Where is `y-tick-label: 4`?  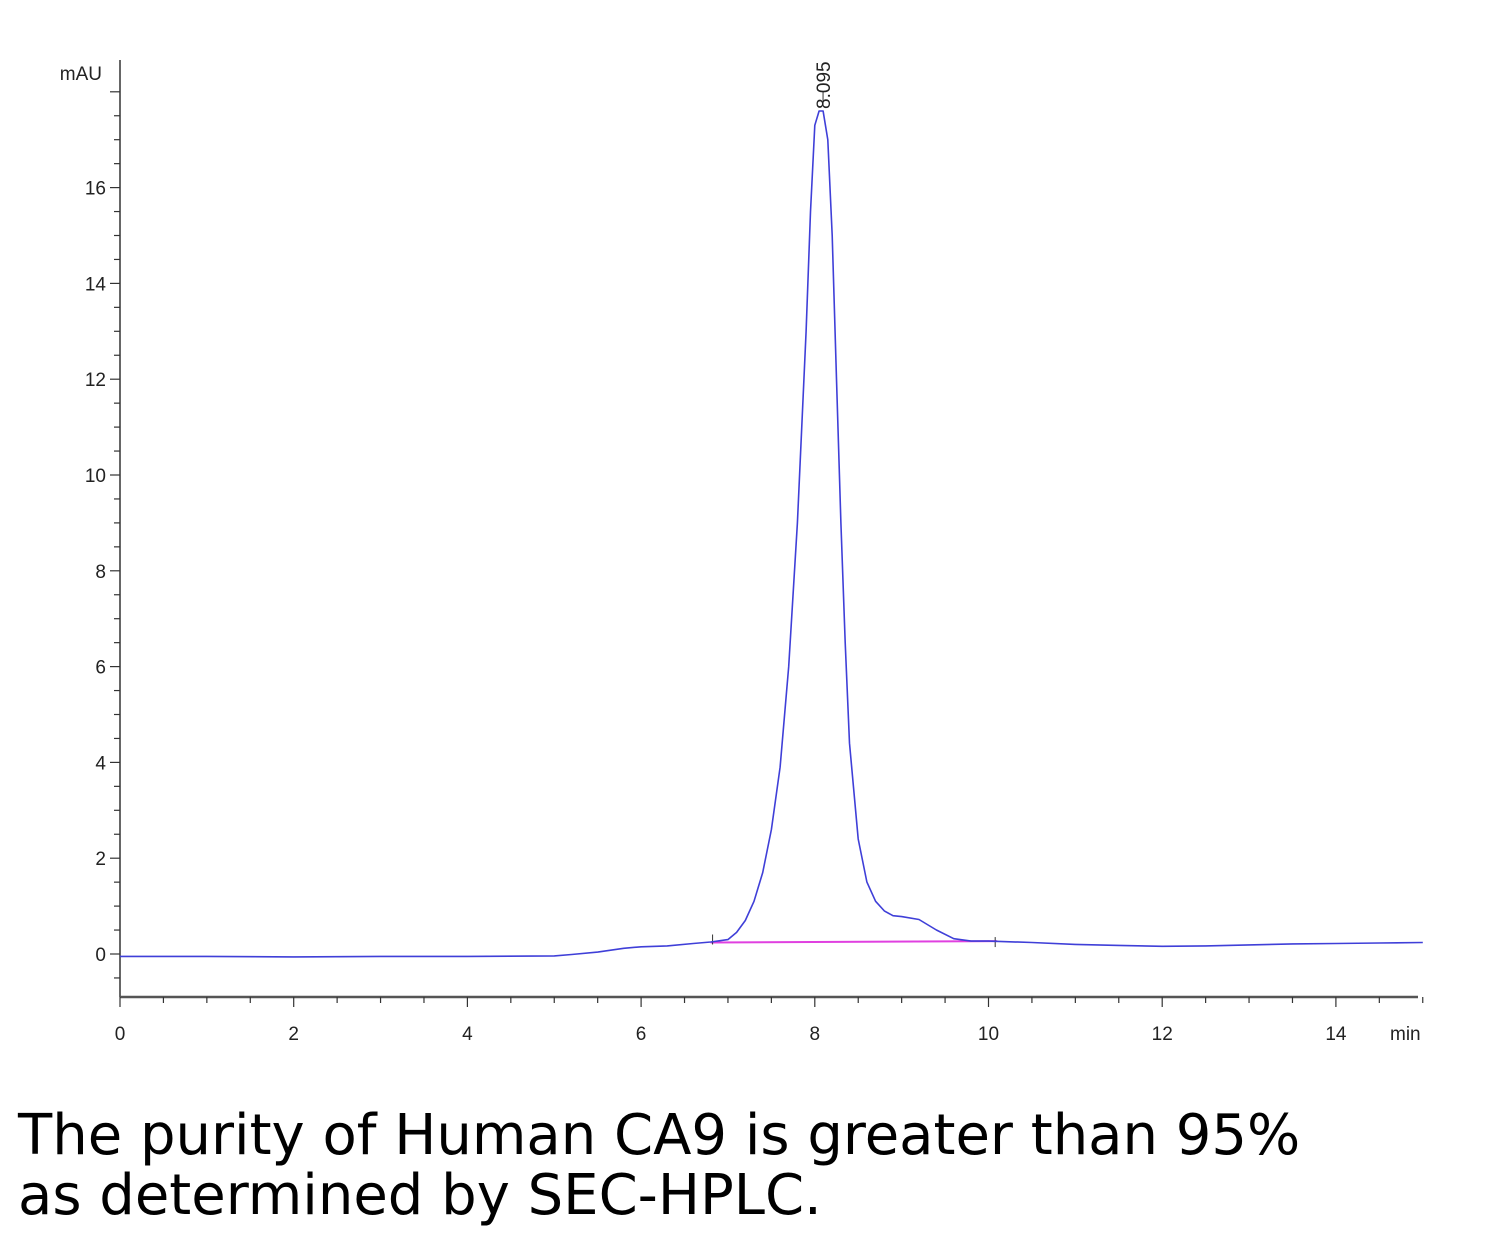 y-tick-label: 4 is located at coordinates (100, 763).